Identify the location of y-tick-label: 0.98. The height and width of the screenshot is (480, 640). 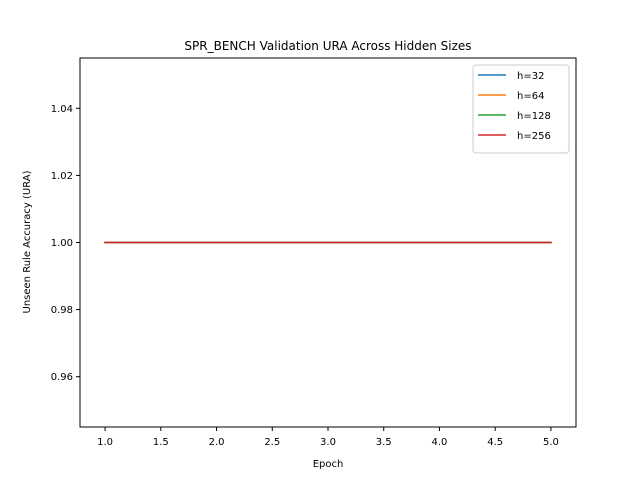
(62, 310).